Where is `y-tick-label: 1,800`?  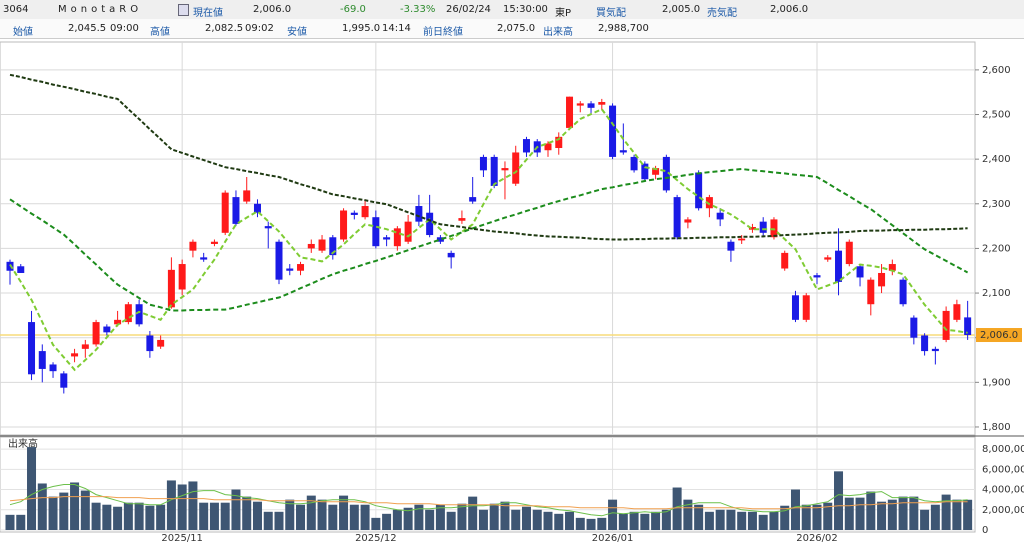 y-tick-label: 1,800 is located at coordinates (996, 427).